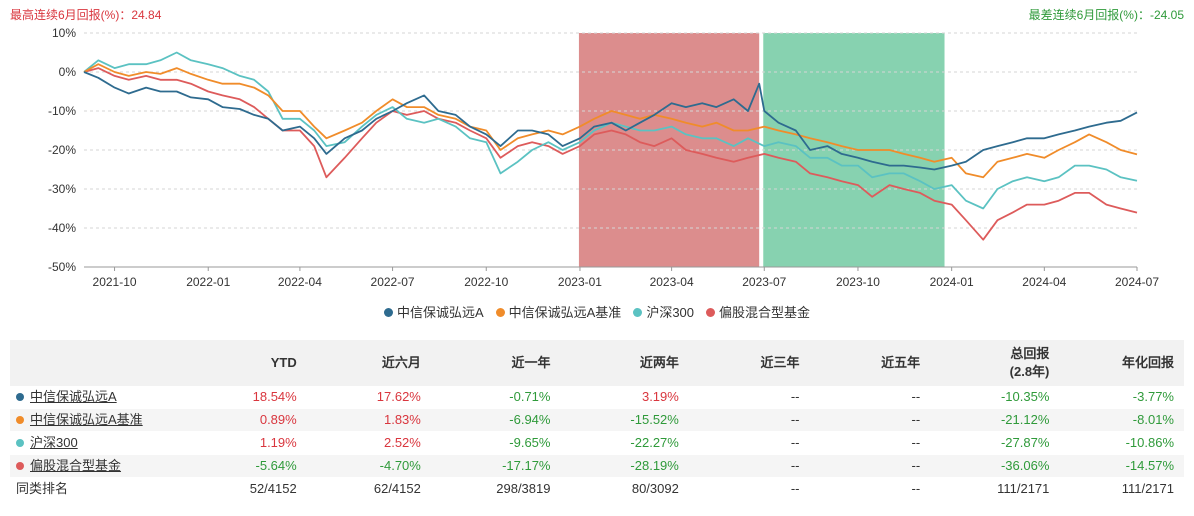 The height and width of the screenshot is (516, 1194). Describe the element at coordinates (670, 312) in the screenshot. I see `legend-label: 沪深300` at that location.